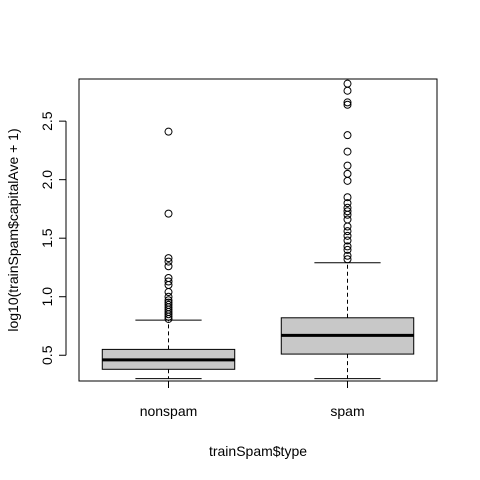 The height and width of the screenshot is (480, 480). I want to click on y-tick-label: 1.5, so click(47, 238).